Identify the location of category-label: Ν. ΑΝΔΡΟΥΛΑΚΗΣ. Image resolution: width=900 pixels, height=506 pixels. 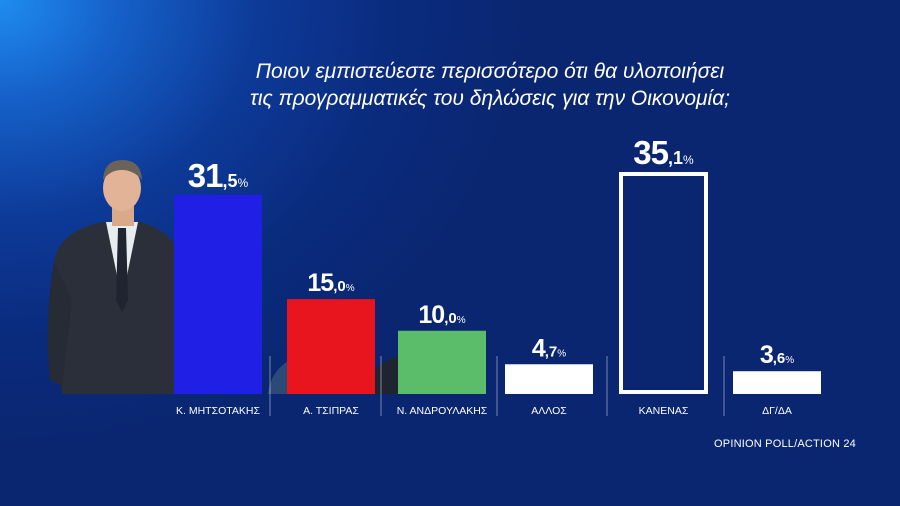
(442, 411).